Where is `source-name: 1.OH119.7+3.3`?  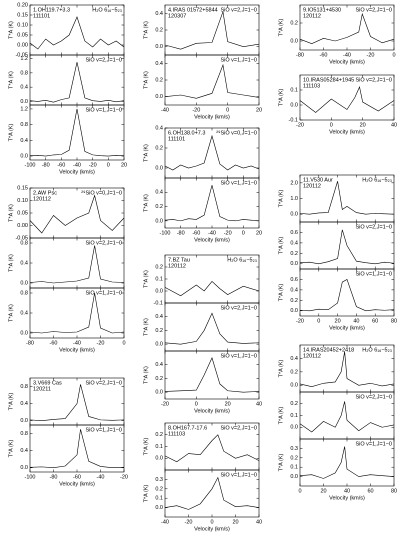
source-name: 1.OH119.7+3.3 is located at coordinates (51, 10).